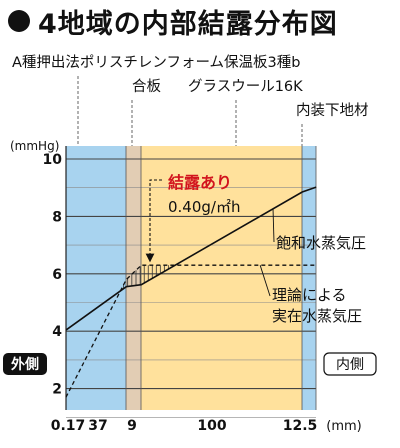  I want to click on outside-badge, so click(25, 364).